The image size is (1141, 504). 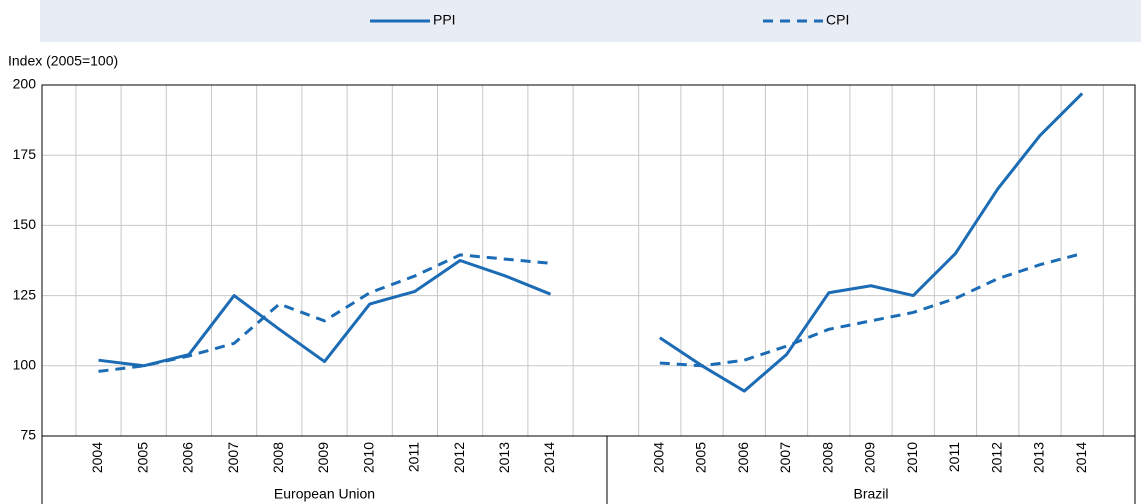 What do you see at coordinates (25, 294) in the screenshot?
I see `y-tick-label: 125` at bounding box center [25, 294].